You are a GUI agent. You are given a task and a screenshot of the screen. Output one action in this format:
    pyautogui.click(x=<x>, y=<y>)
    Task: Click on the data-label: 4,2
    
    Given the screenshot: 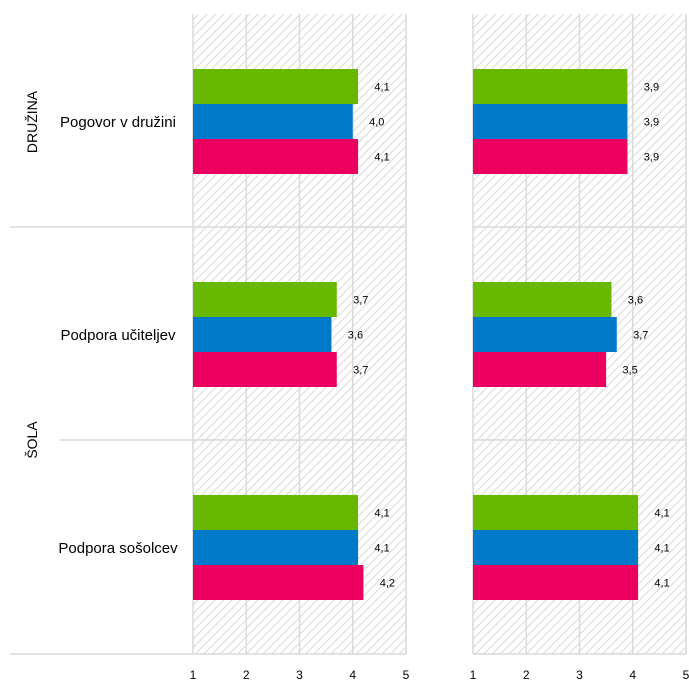 What is the action you would take?
    pyautogui.click(x=387, y=584)
    